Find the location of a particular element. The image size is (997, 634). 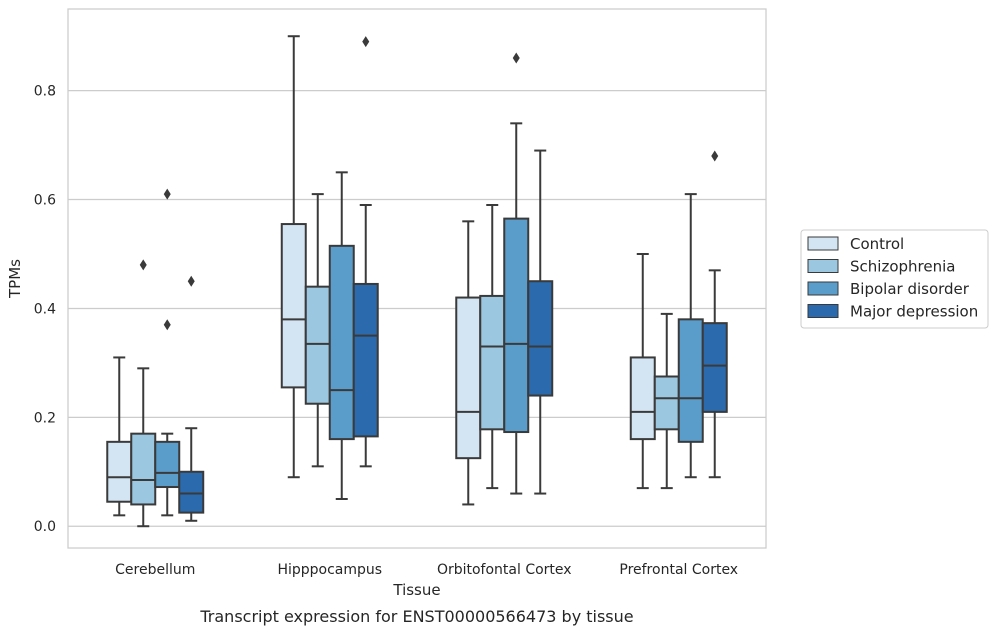

y-tick-label: 0.8 is located at coordinates (45, 92).